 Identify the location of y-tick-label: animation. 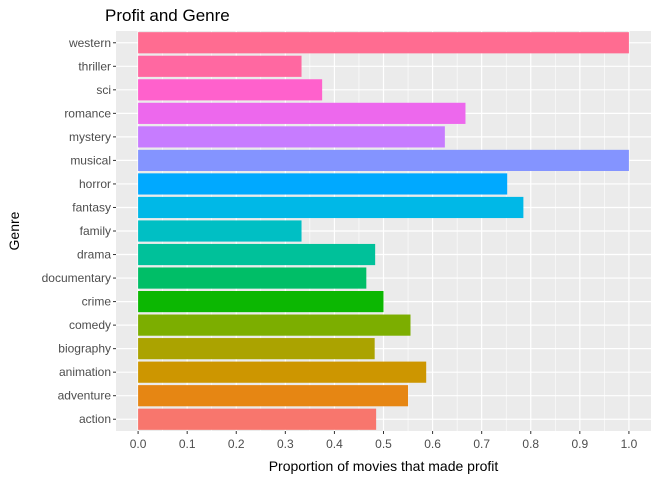
(85, 372).